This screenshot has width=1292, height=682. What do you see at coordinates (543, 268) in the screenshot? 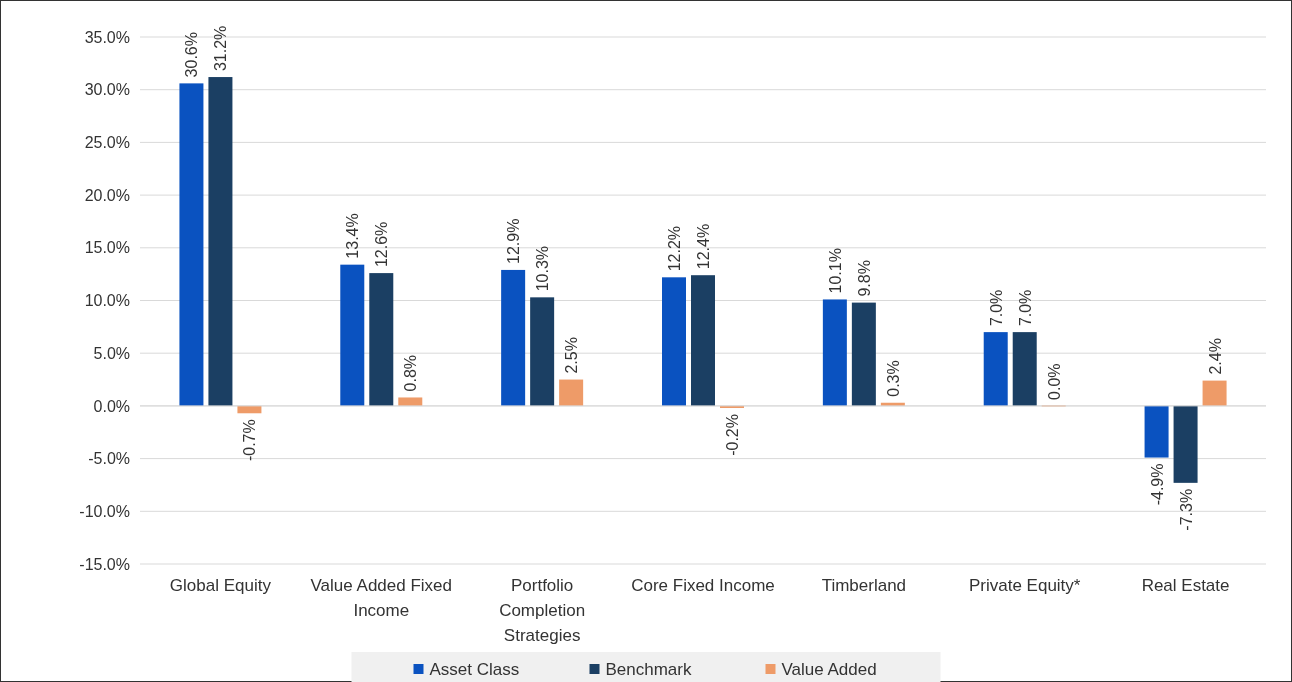
I see `data-label: 10.3%` at bounding box center [543, 268].